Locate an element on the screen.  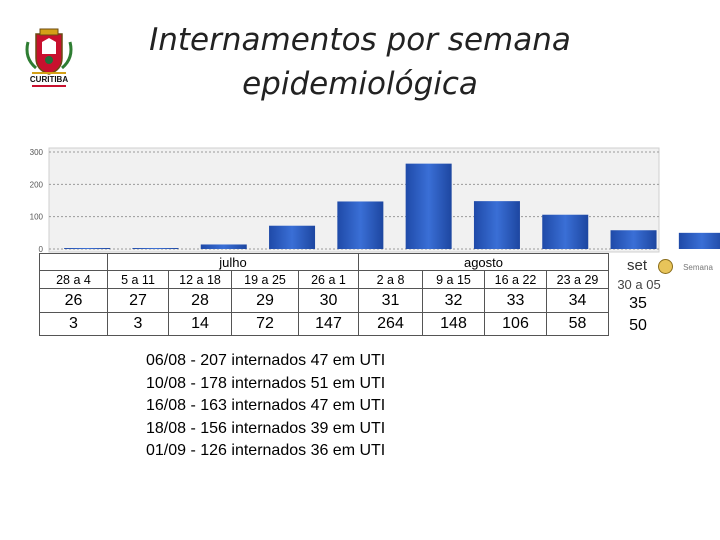
count-row: 3 3 14 72 147 264 148 106 58 is located at coordinates (324, 324).